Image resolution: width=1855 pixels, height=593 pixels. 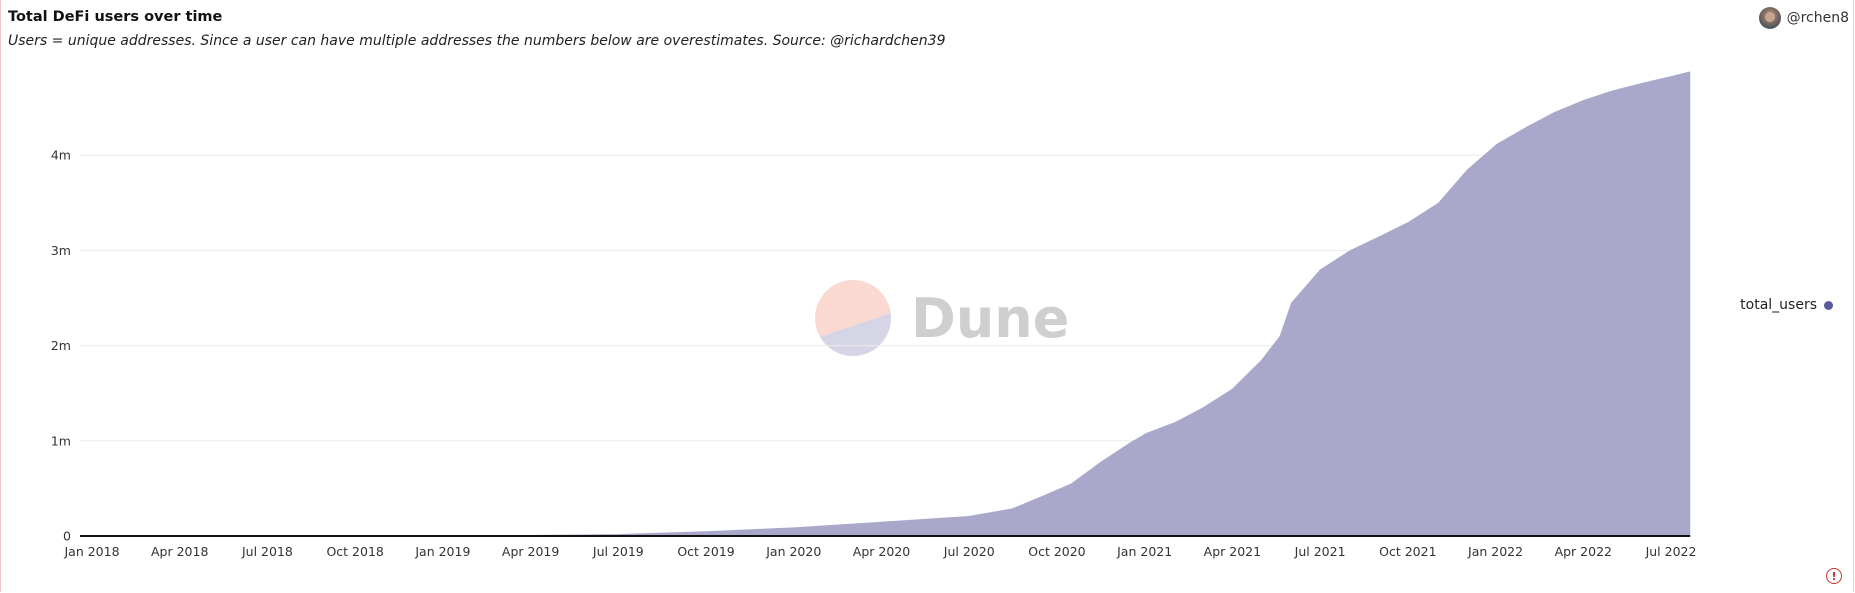 What do you see at coordinates (990, 318) in the screenshot?
I see `dune-watermark-text: Dune` at bounding box center [990, 318].